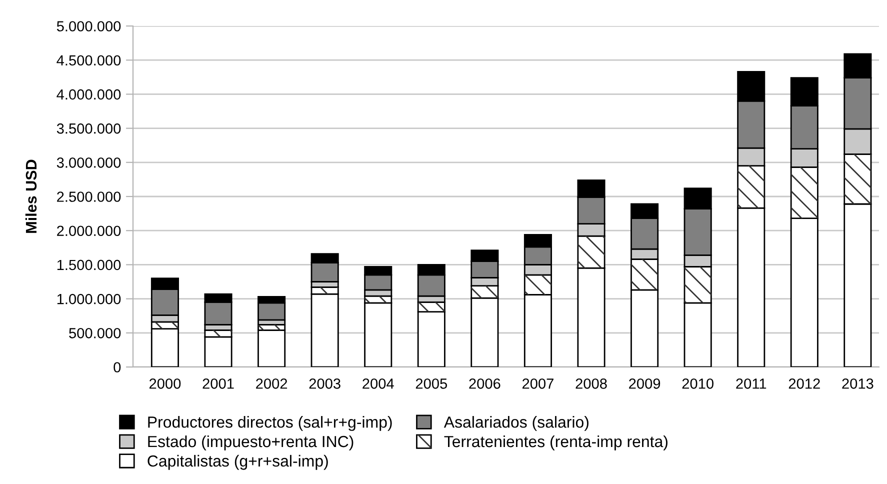  Describe the element at coordinates (698, 383) in the screenshot. I see `x-tick-label: 2010` at that location.